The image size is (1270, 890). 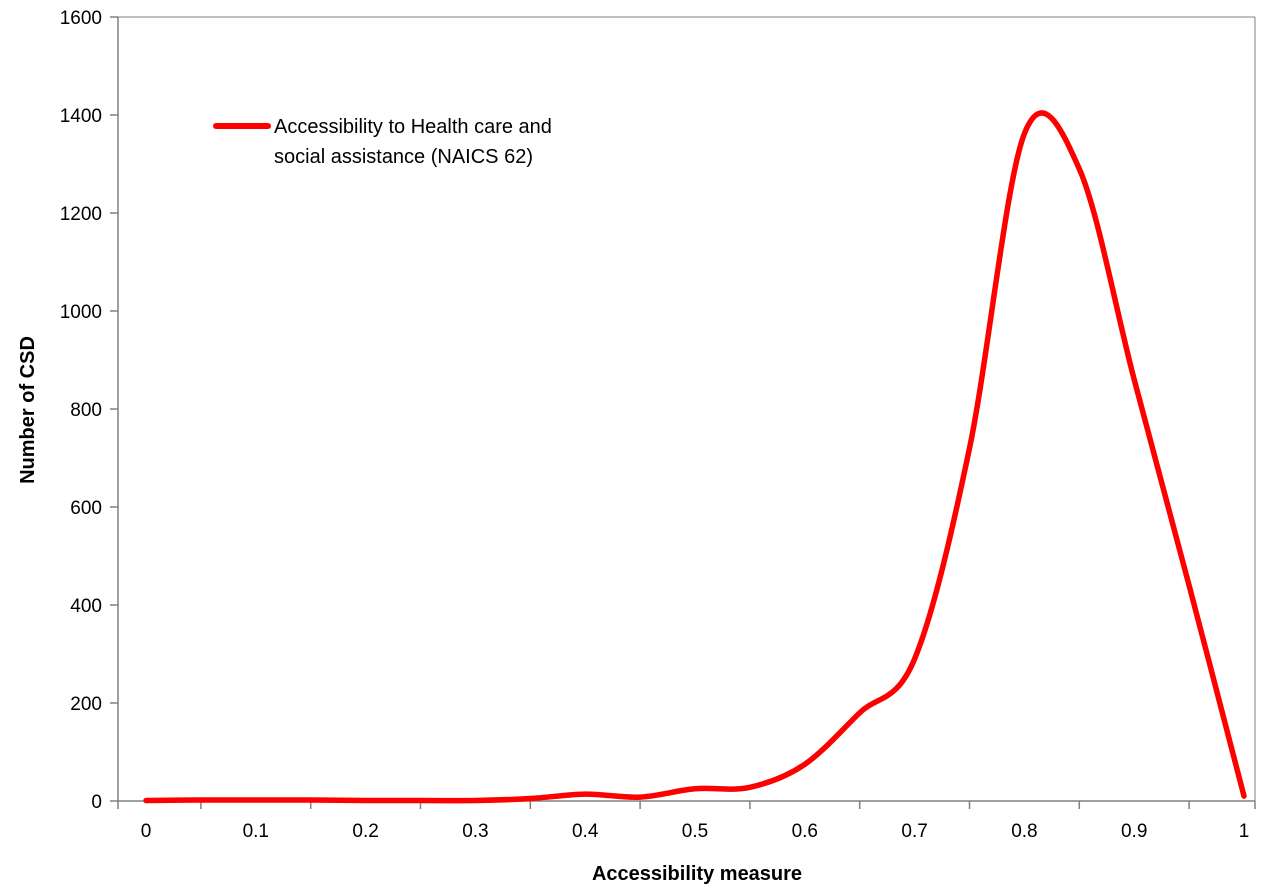 I want to click on y-tick-label: 600, so click(x=86, y=508).